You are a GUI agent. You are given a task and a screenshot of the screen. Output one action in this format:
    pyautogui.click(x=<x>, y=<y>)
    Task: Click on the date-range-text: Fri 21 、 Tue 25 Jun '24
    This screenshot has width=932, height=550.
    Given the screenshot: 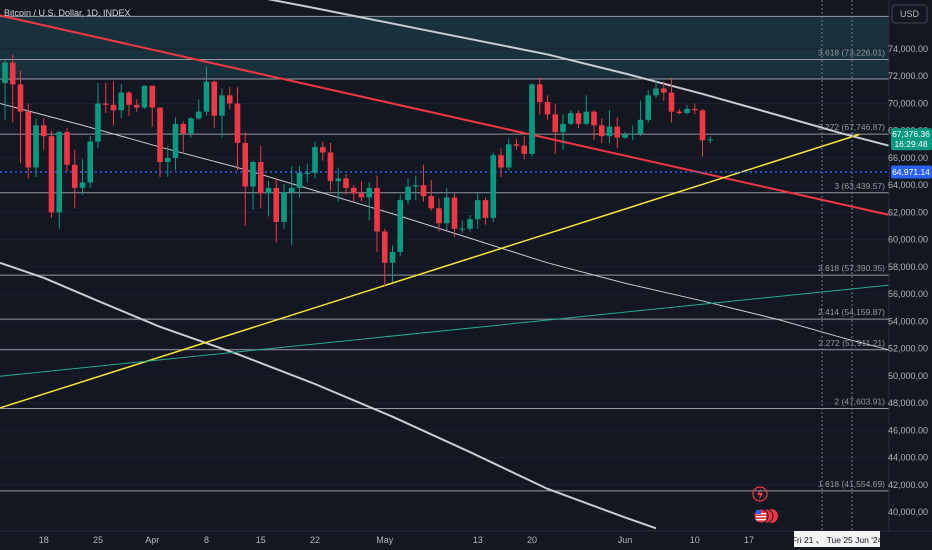 What is the action you would take?
    pyautogui.click(x=837, y=540)
    